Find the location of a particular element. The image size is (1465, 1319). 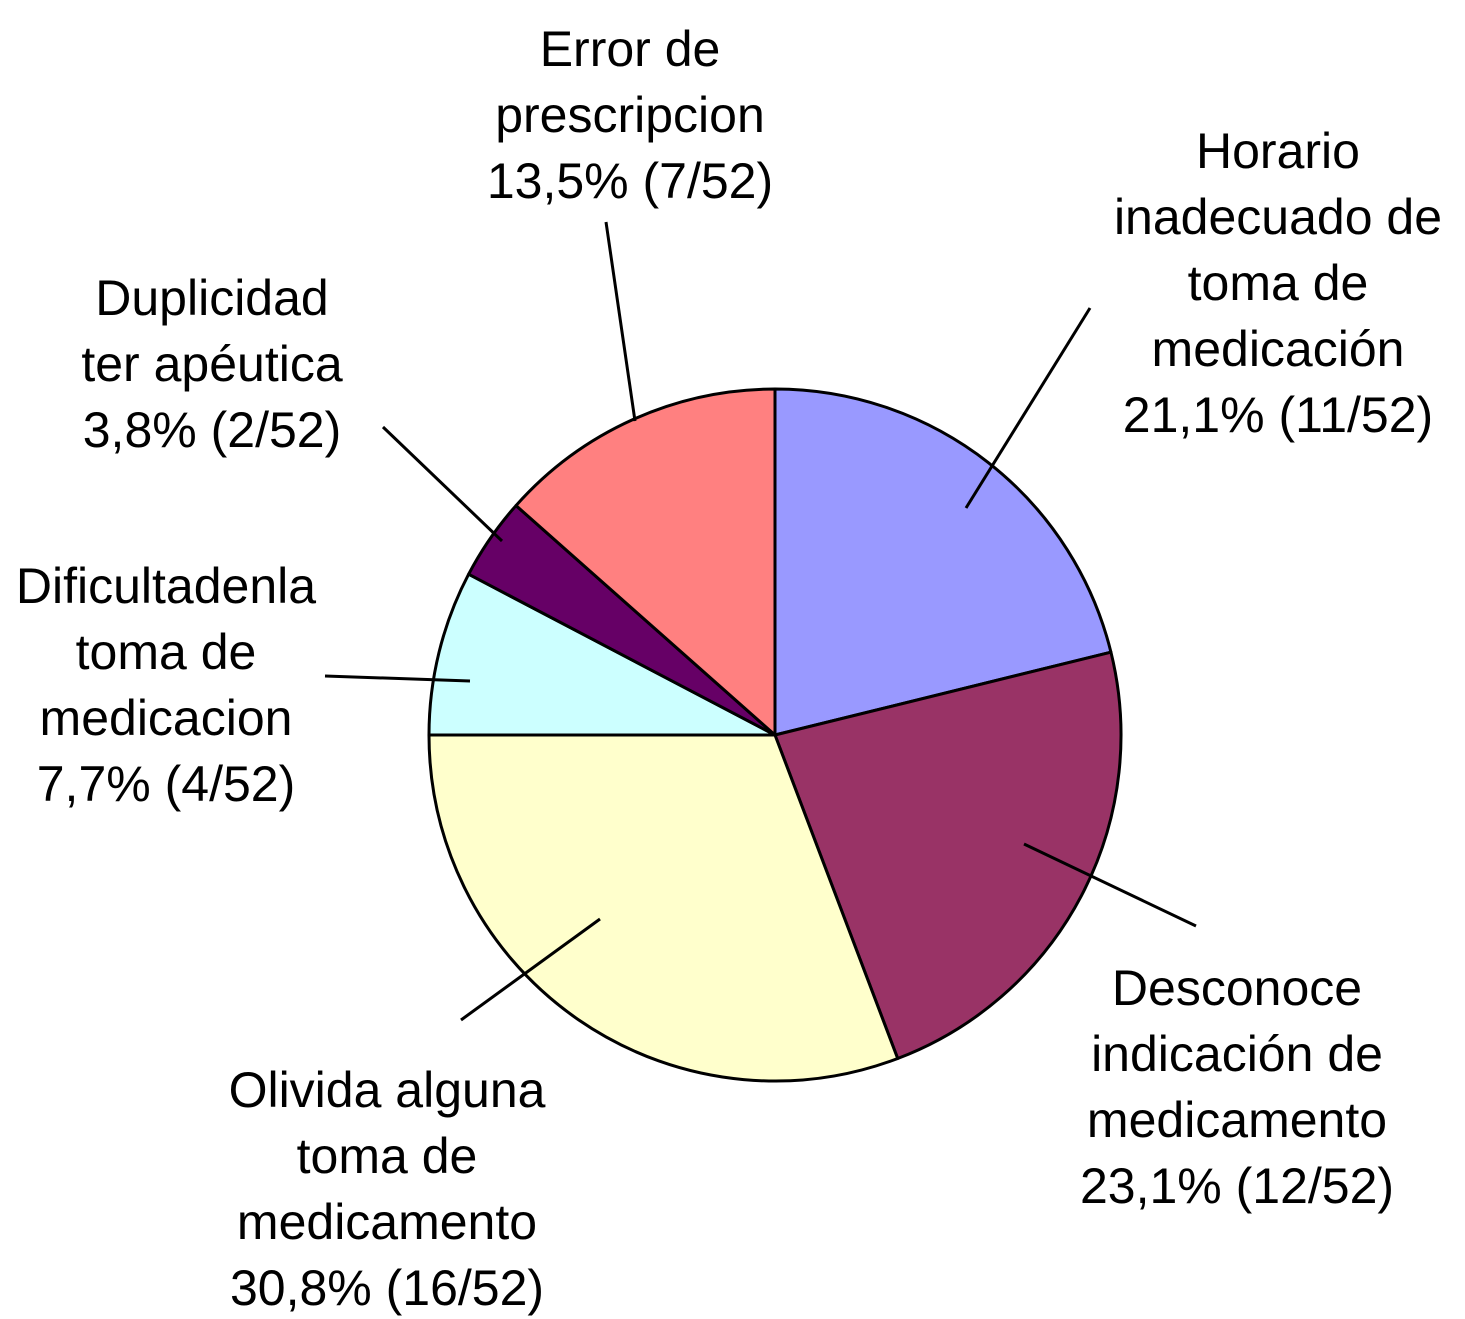

slice-label-line: 7,7% (4/52) is located at coordinates (166, 784).